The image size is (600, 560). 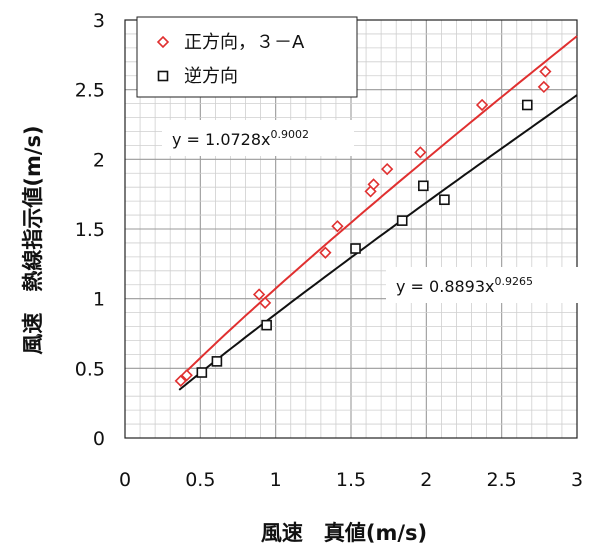 What do you see at coordinates (211, 76) in the screenshot?
I see `legend-label-reverse: 逆方向` at bounding box center [211, 76].